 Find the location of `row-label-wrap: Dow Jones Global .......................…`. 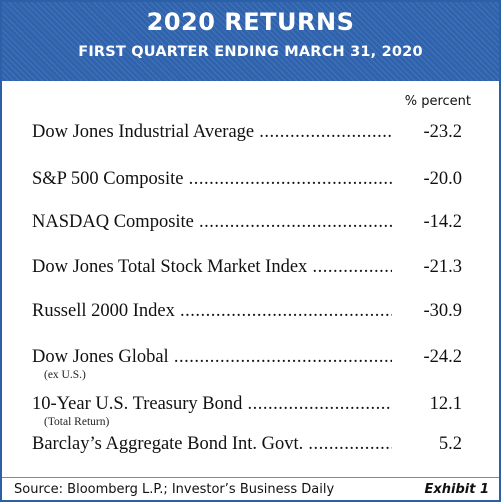

row-label-wrap: Dow Jones Global .......................… is located at coordinates (212, 357).